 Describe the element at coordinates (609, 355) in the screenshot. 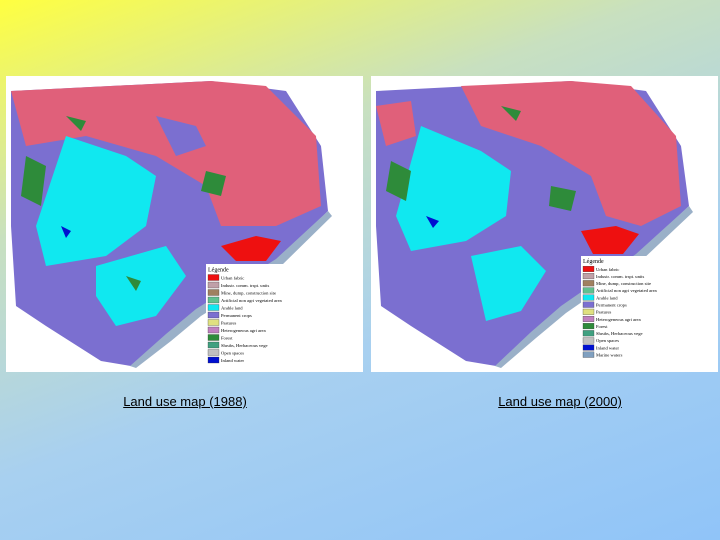

I see `legend-label: Marine waters` at that location.